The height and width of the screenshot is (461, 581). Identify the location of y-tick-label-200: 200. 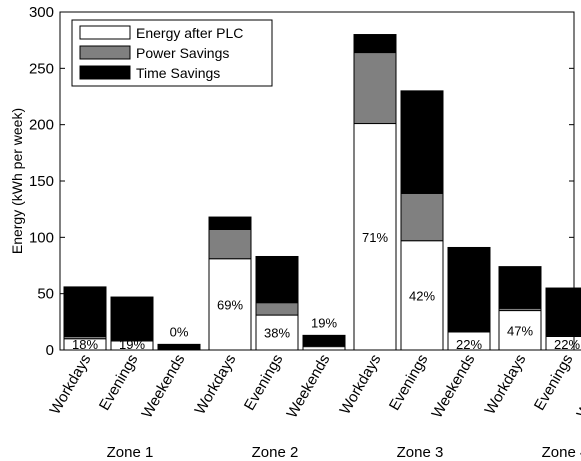
(41, 125).